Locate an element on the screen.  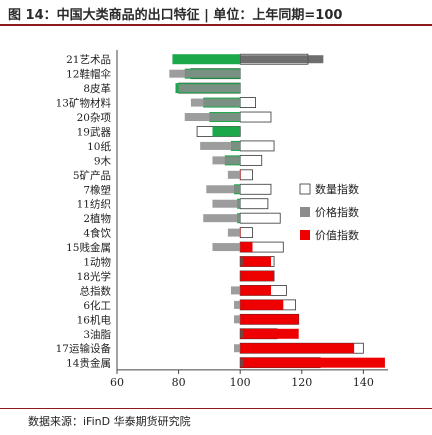
footer-rule is located at coordinates (216, 408).